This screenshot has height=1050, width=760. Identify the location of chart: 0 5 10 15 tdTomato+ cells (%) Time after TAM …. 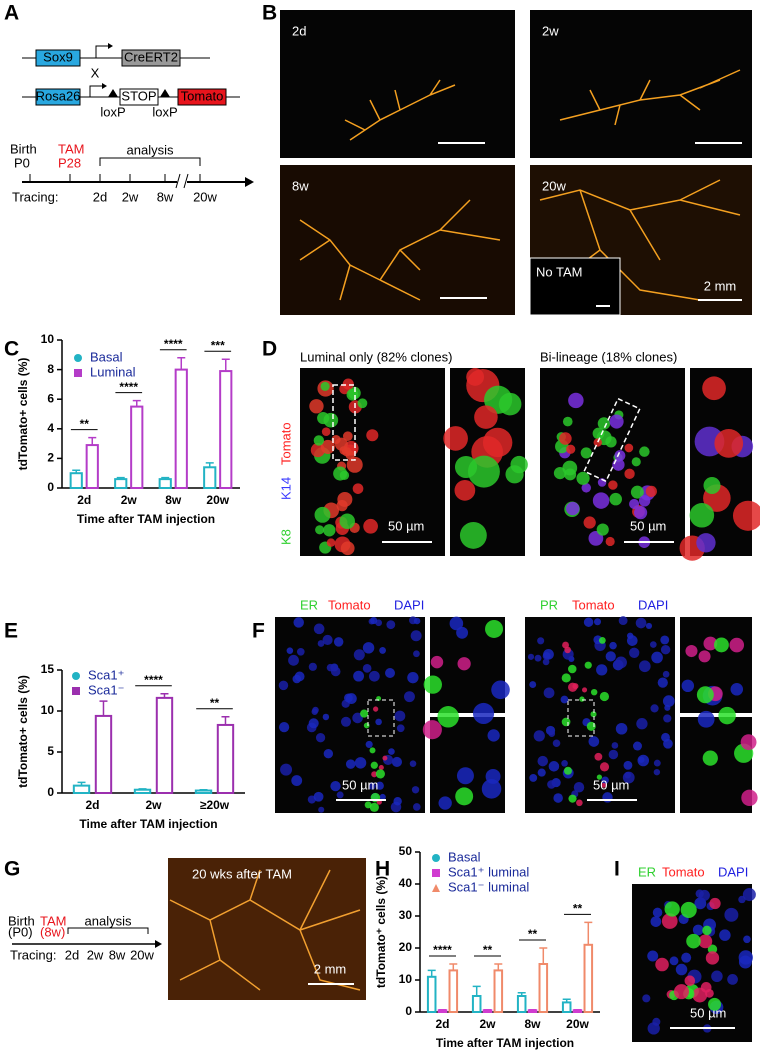
(130, 746).